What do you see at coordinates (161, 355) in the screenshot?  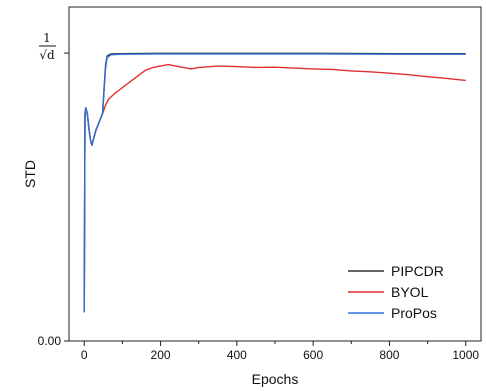 I see `x-tick-label: 200` at bounding box center [161, 355].